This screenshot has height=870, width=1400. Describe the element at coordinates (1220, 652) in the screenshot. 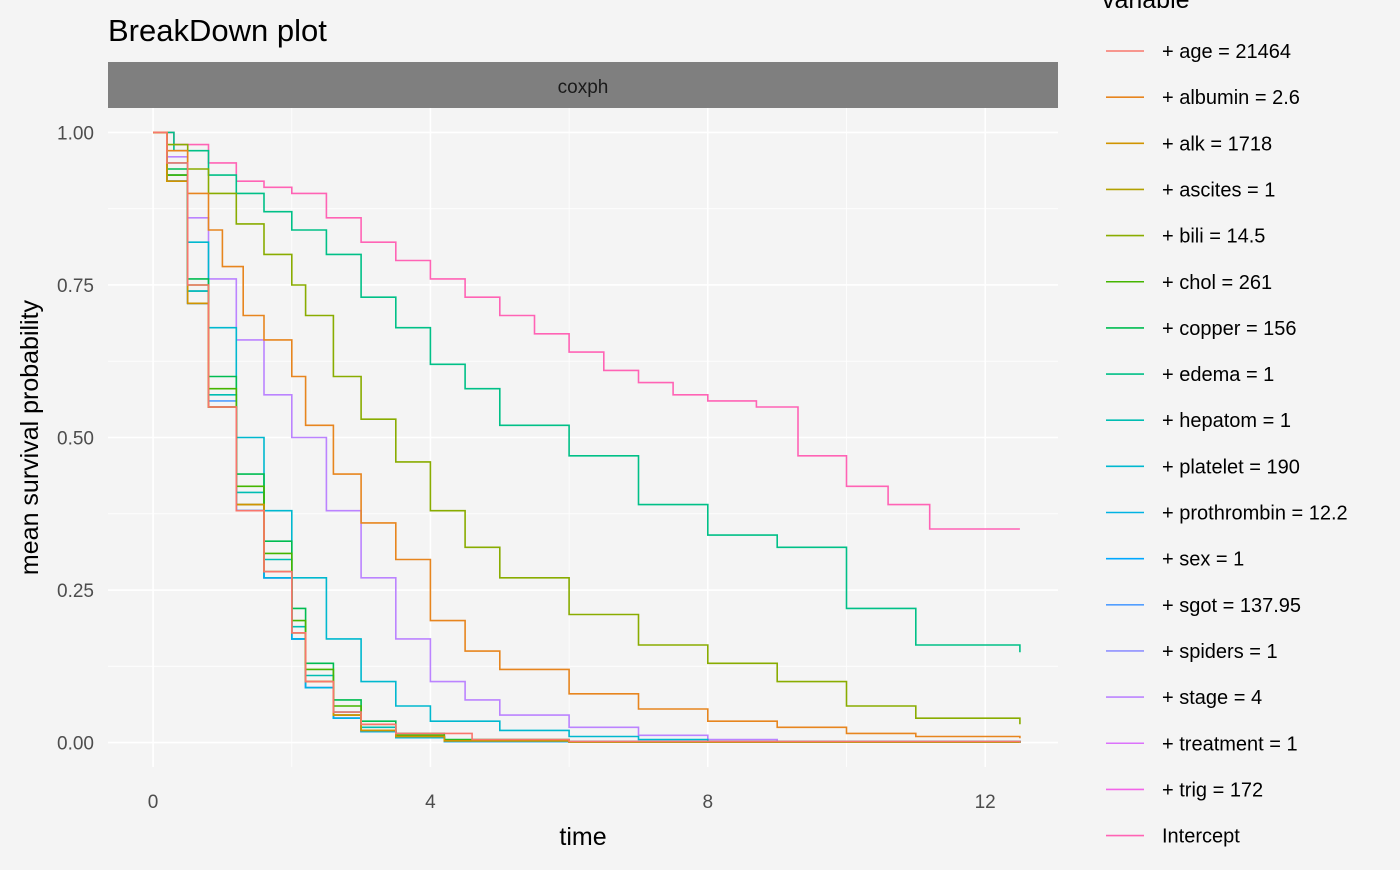

I see `legend-label: + spiders = 1` at that location.